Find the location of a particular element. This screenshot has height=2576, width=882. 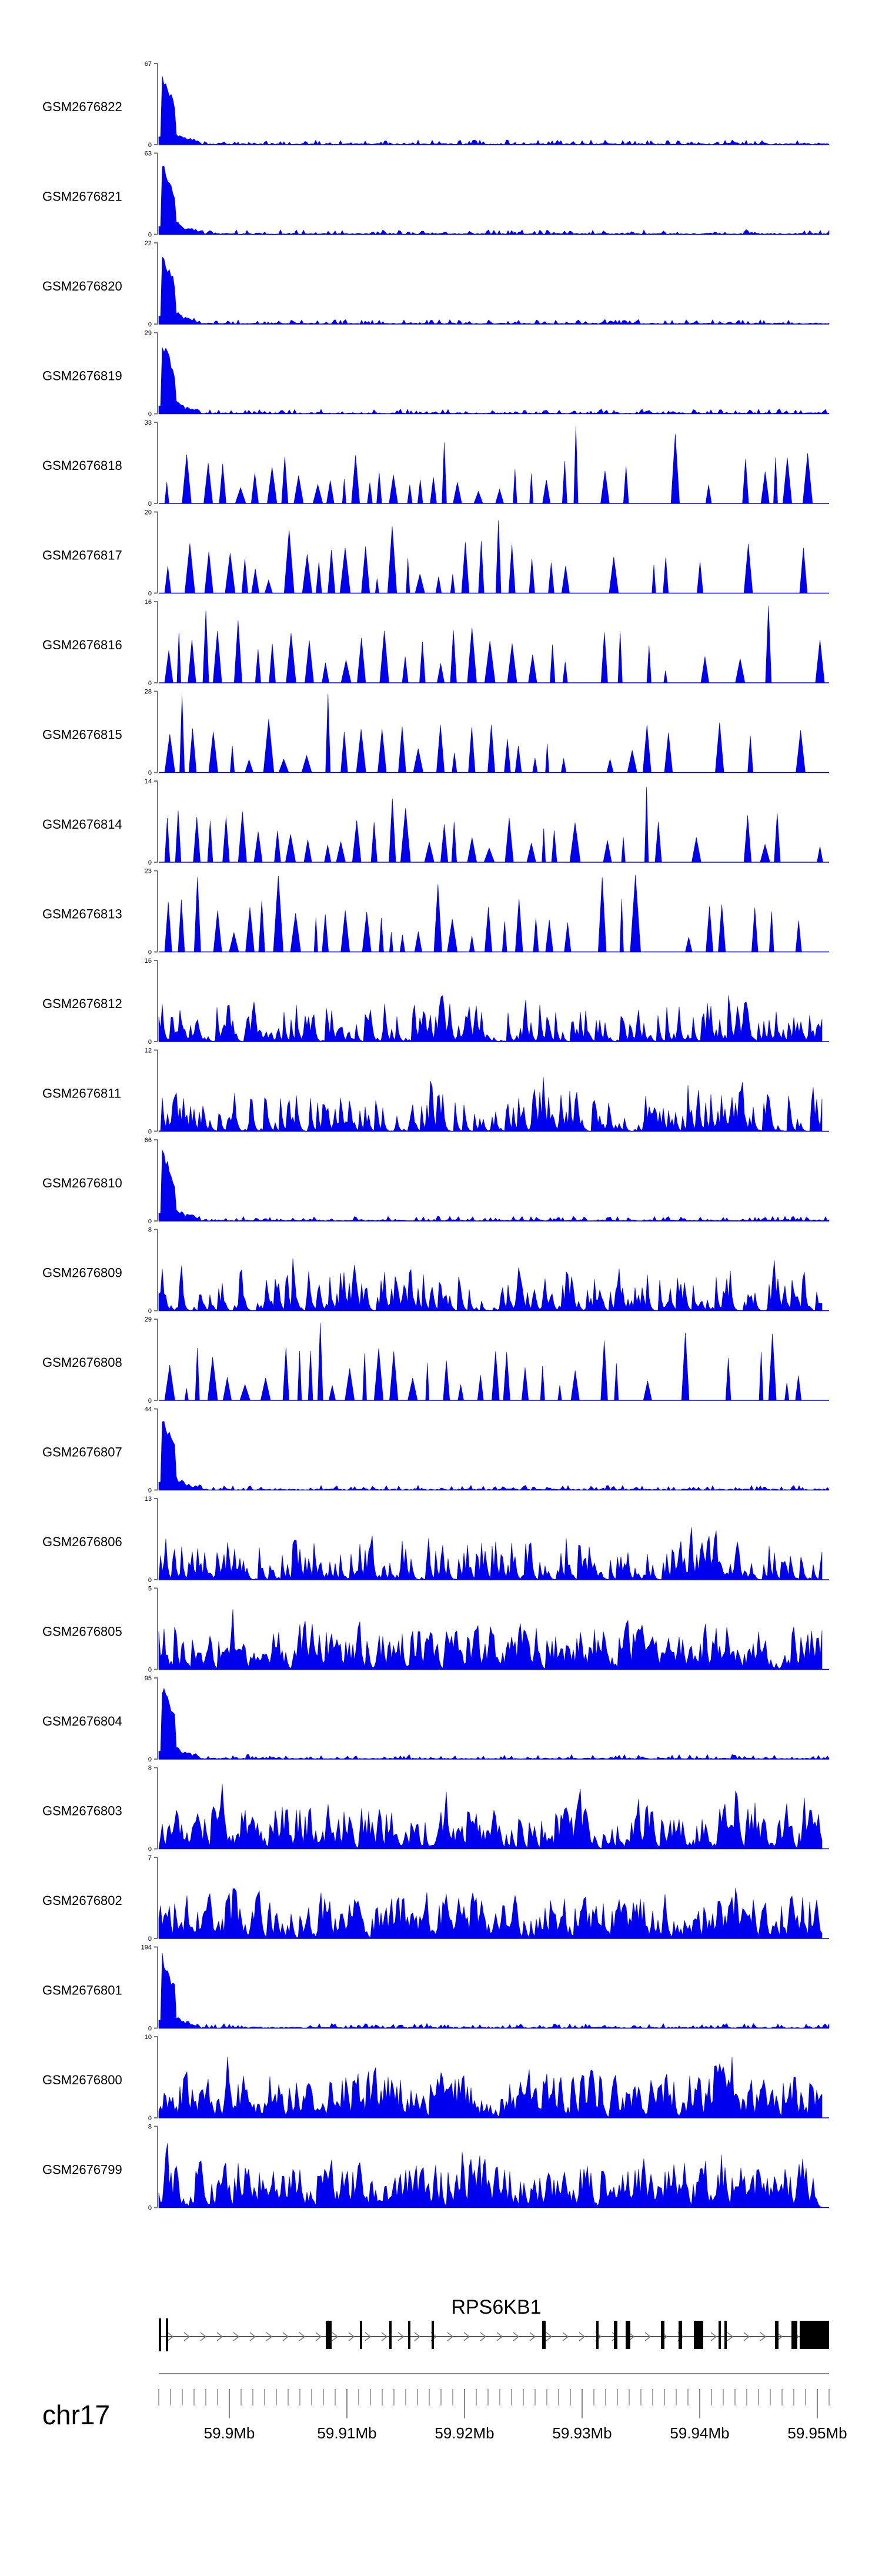

track-GSM2676818: GSM2676818 33 0 is located at coordinates (435, 463).